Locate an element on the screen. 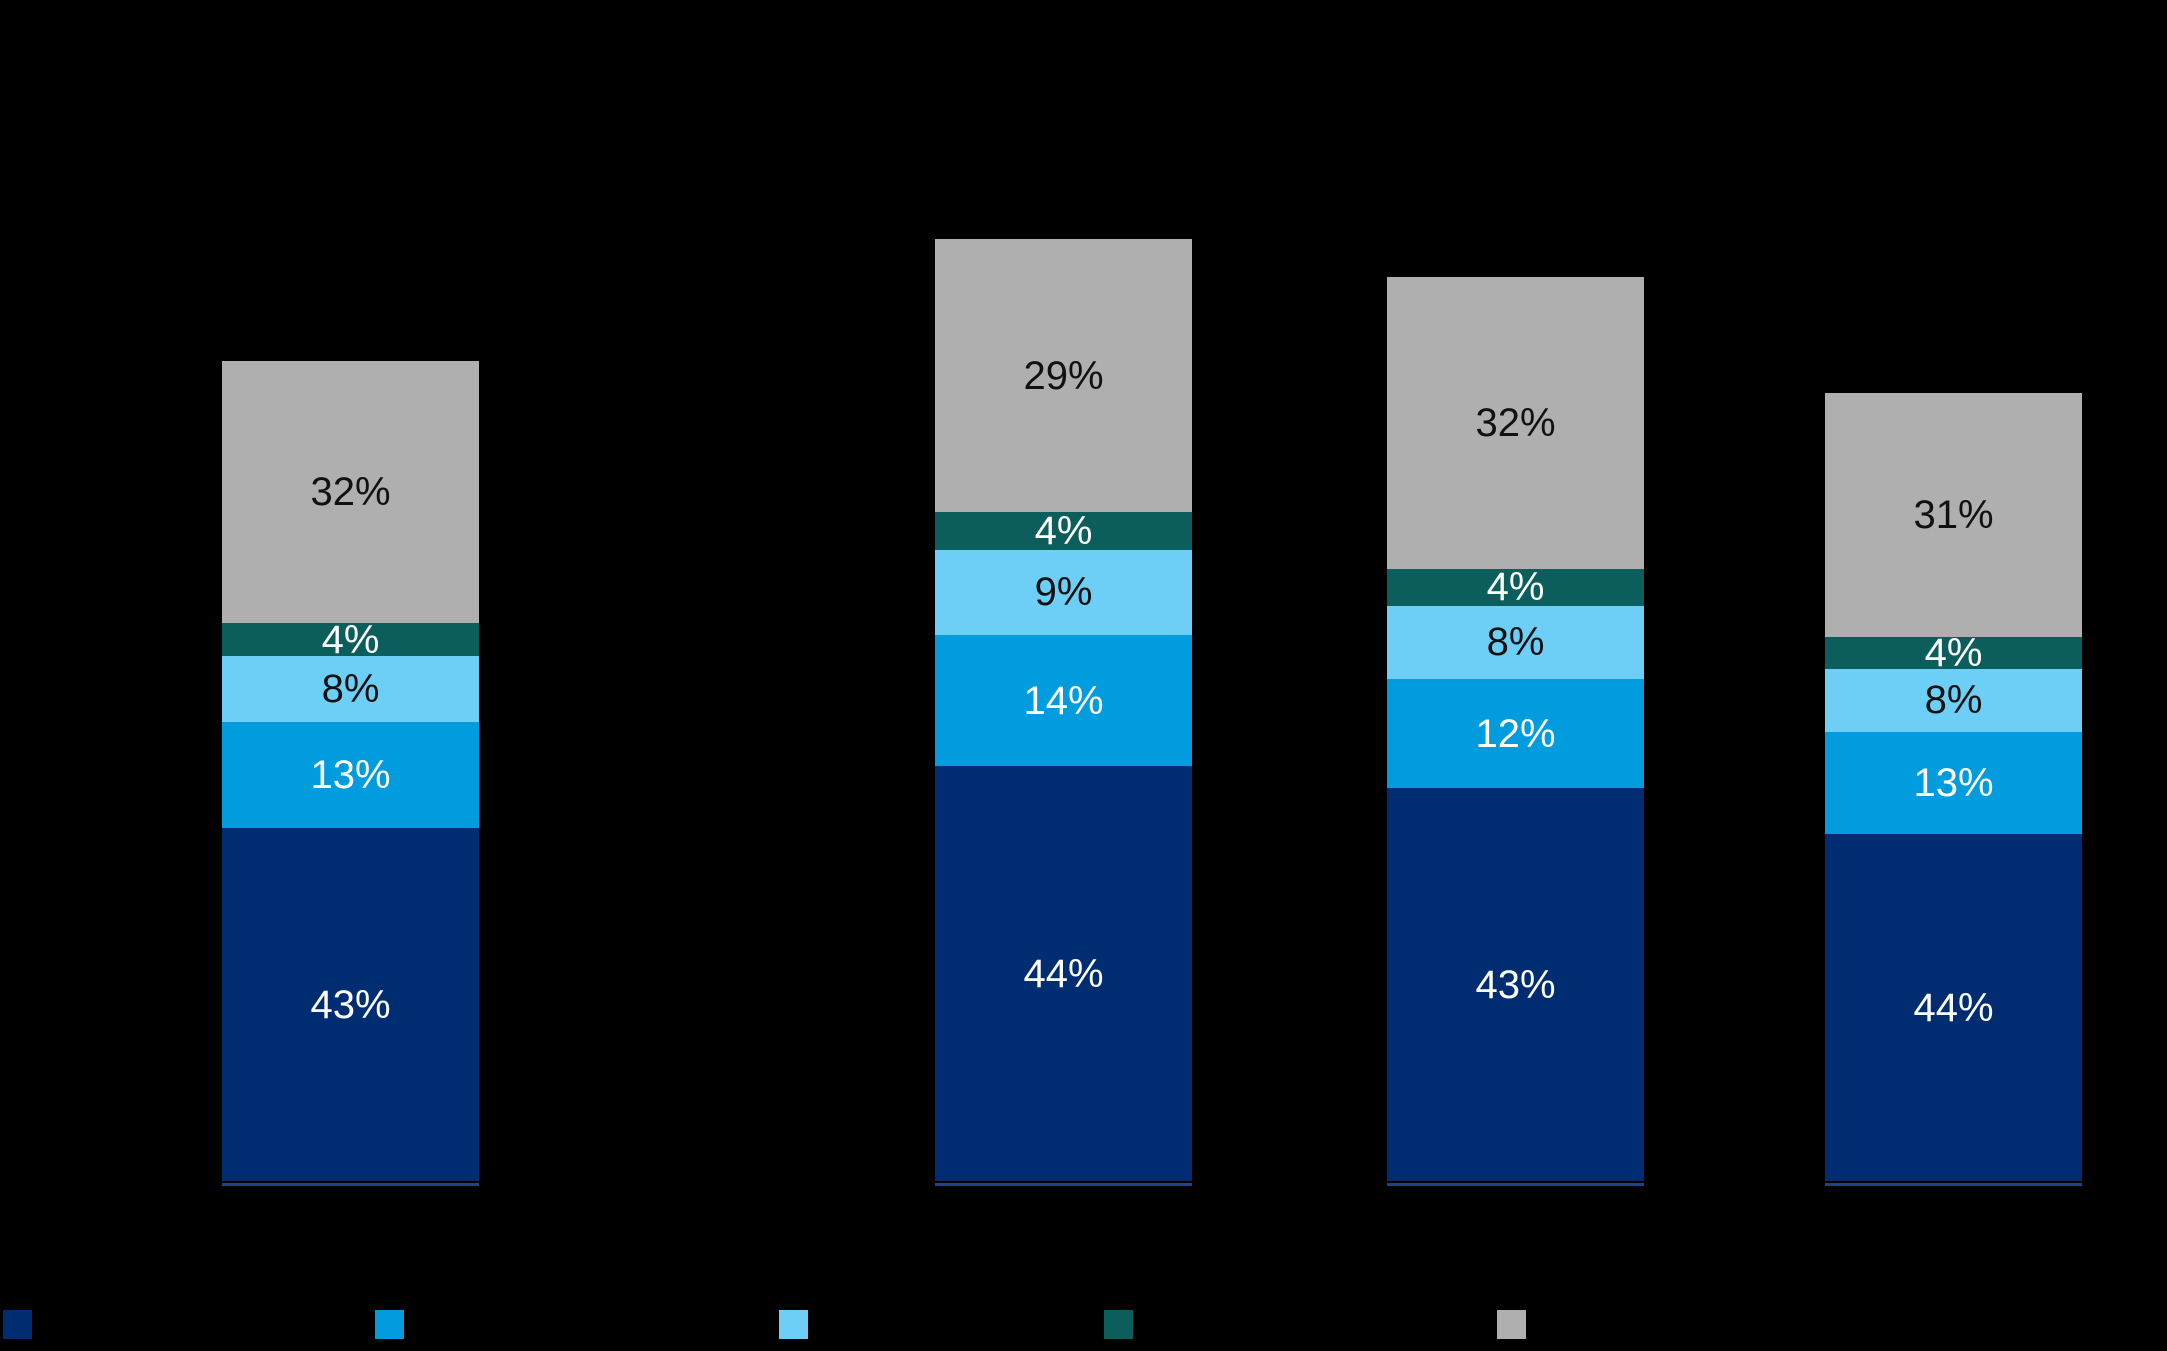  bar-3-label-medium_blue: 12% is located at coordinates (1515, 733).